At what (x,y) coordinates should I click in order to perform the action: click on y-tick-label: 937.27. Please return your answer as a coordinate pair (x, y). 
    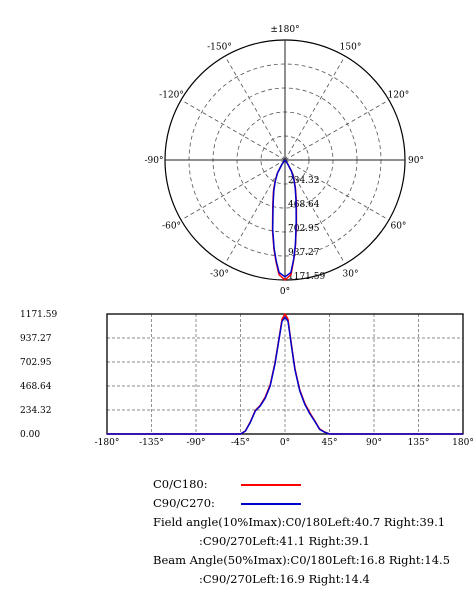
    Looking at the image, I should click on (36, 339).